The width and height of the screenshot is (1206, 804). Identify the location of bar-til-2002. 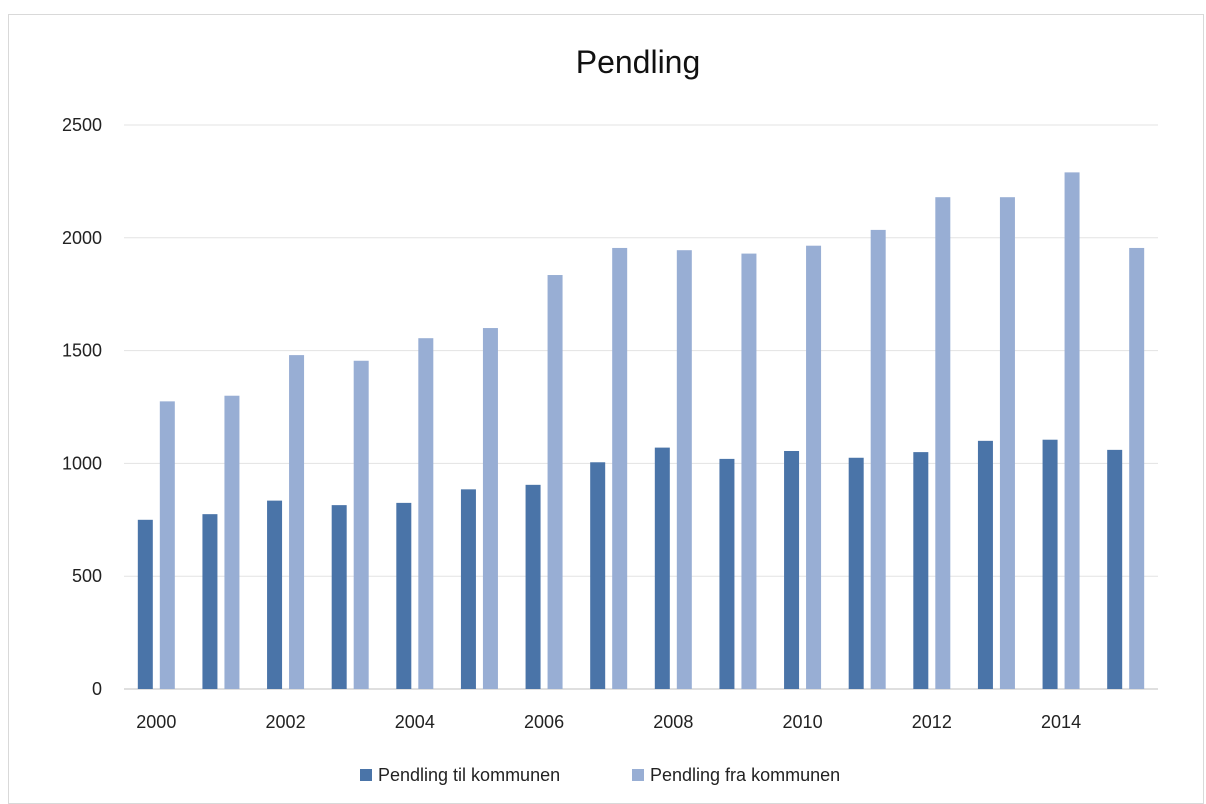
(275, 594).